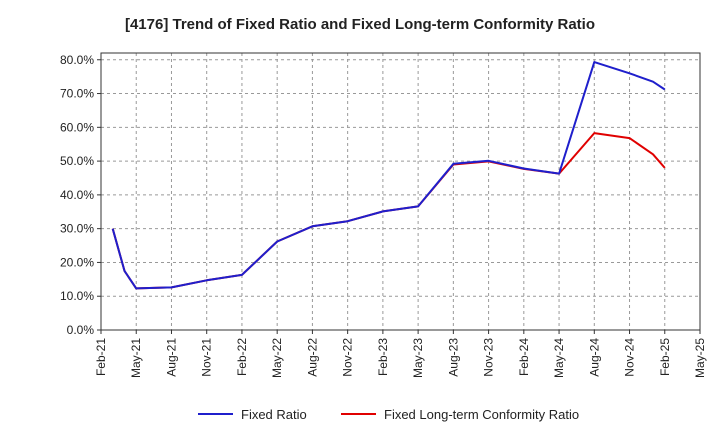  Describe the element at coordinates (77, 127) in the screenshot. I see `y-tick-label: 60.0%` at that location.